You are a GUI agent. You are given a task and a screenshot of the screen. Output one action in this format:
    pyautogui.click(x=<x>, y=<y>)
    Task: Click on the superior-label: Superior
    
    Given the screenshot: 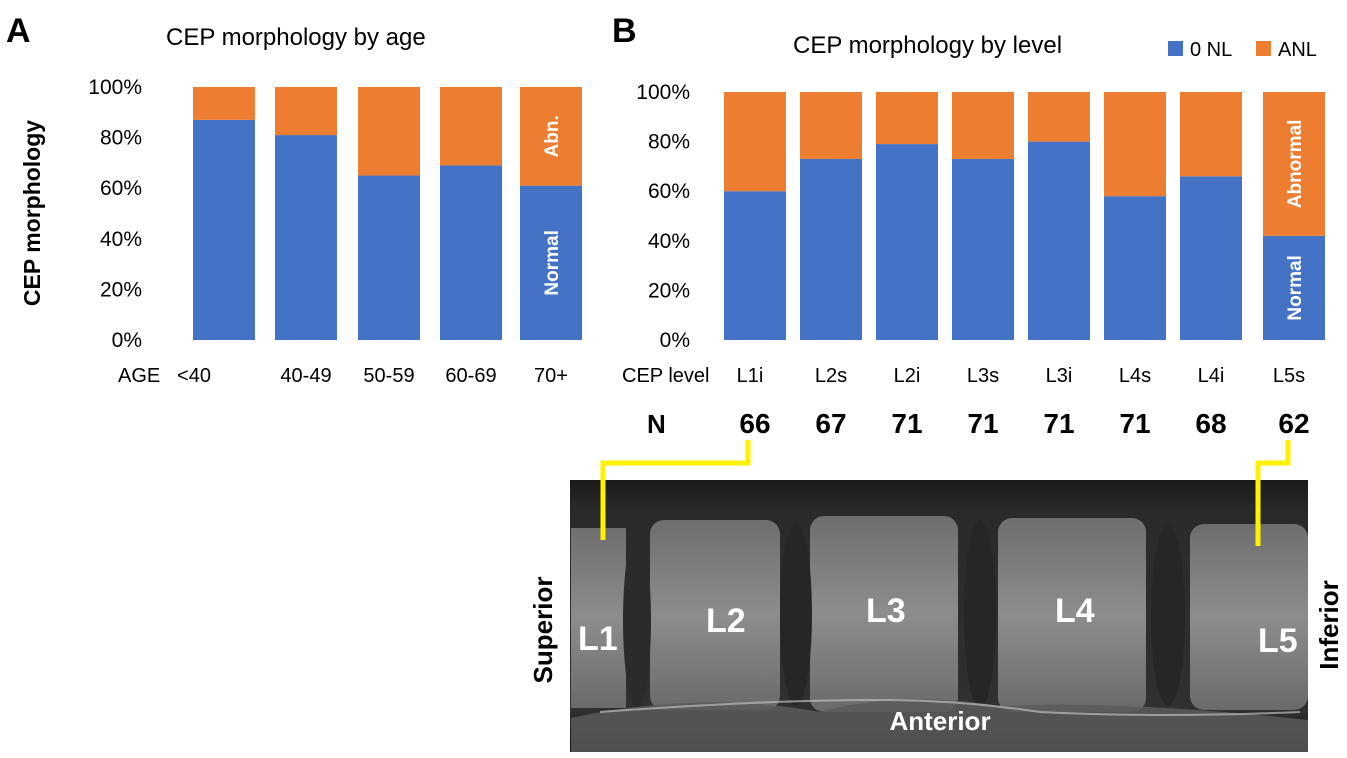 What is the action you would take?
    pyautogui.click(x=543, y=630)
    